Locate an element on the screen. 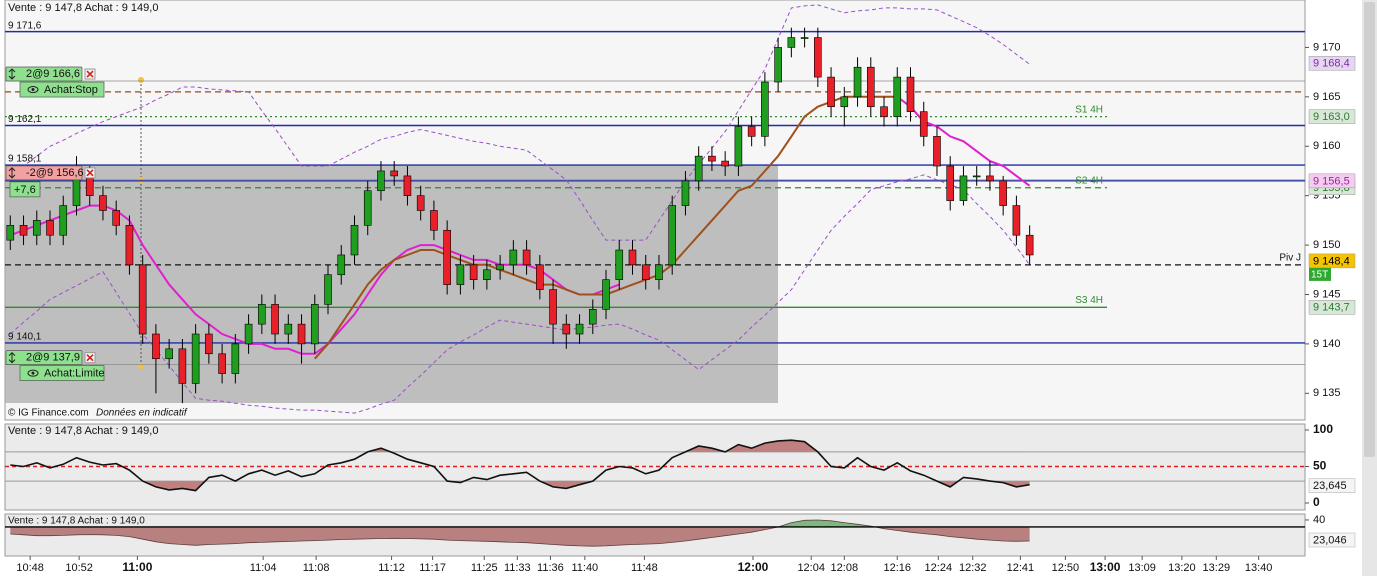  y-tick-label: 40 is located at coordinates (1319, 520).